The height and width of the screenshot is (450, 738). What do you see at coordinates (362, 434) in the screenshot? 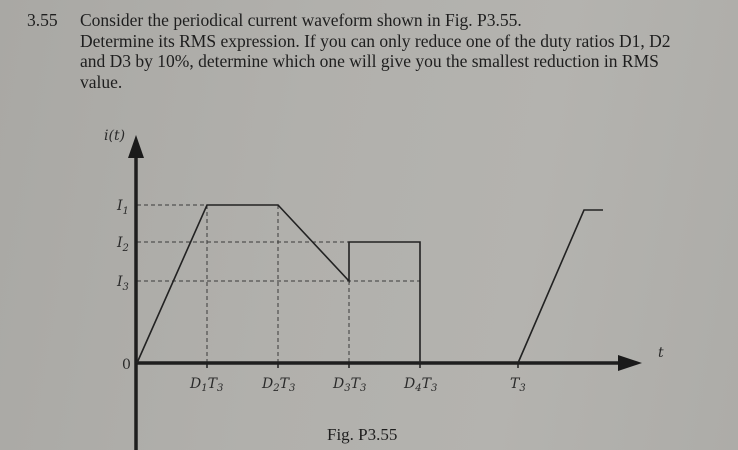
I see `figure-caption: Fig. P3.55` at bounding box center [362, 434].